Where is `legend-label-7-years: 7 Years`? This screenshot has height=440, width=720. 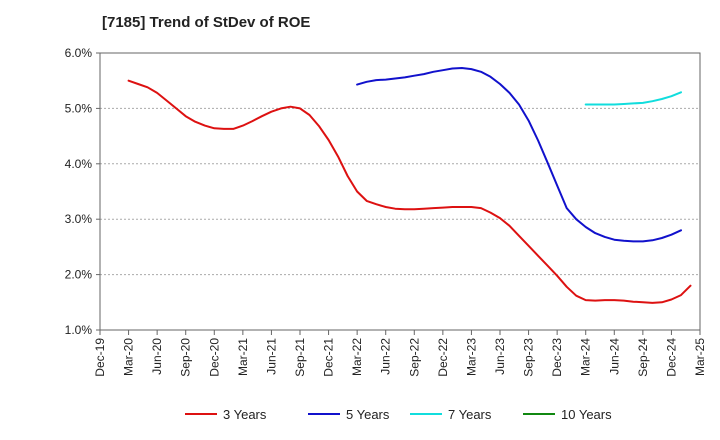
legend-label-7-years: 7 Years is located at coordinates (470, 414).